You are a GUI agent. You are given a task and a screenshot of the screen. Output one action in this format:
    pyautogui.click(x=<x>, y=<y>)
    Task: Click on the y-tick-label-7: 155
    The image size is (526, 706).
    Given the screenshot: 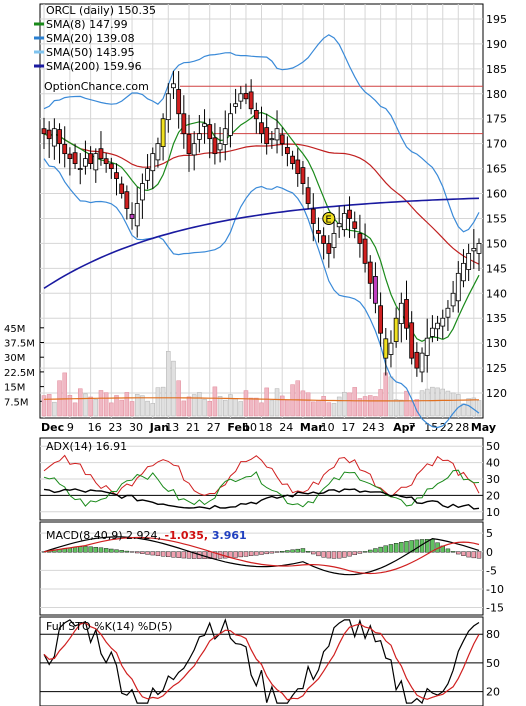 What is the action you would take?
    pyautogui.click(x=496, y=218)
    